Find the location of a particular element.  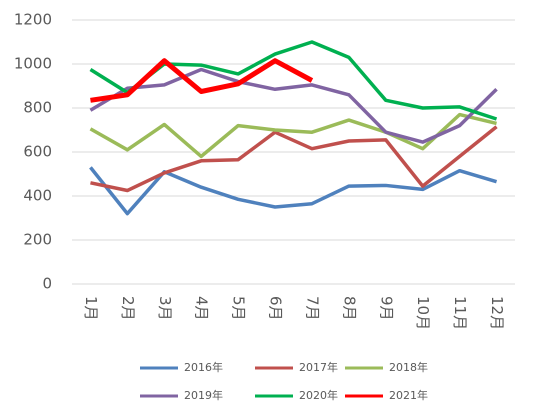

x-tick-label: 11月 is located at coordinates (460, 313).